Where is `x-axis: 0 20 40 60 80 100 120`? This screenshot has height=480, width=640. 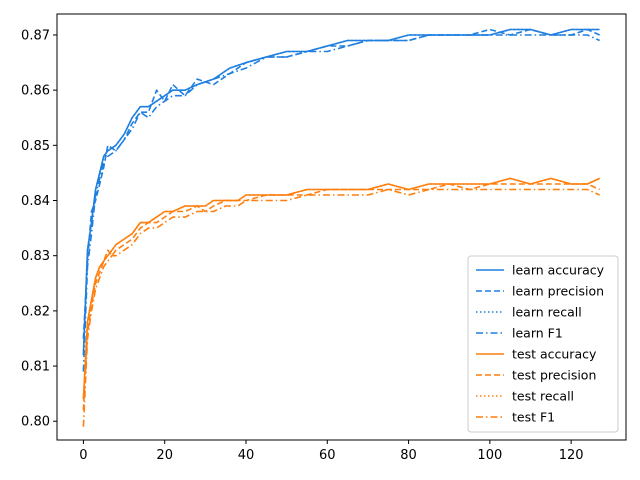 x-axis: 0 20 40 60 80 100 120 is located at coordinates (331, 451).